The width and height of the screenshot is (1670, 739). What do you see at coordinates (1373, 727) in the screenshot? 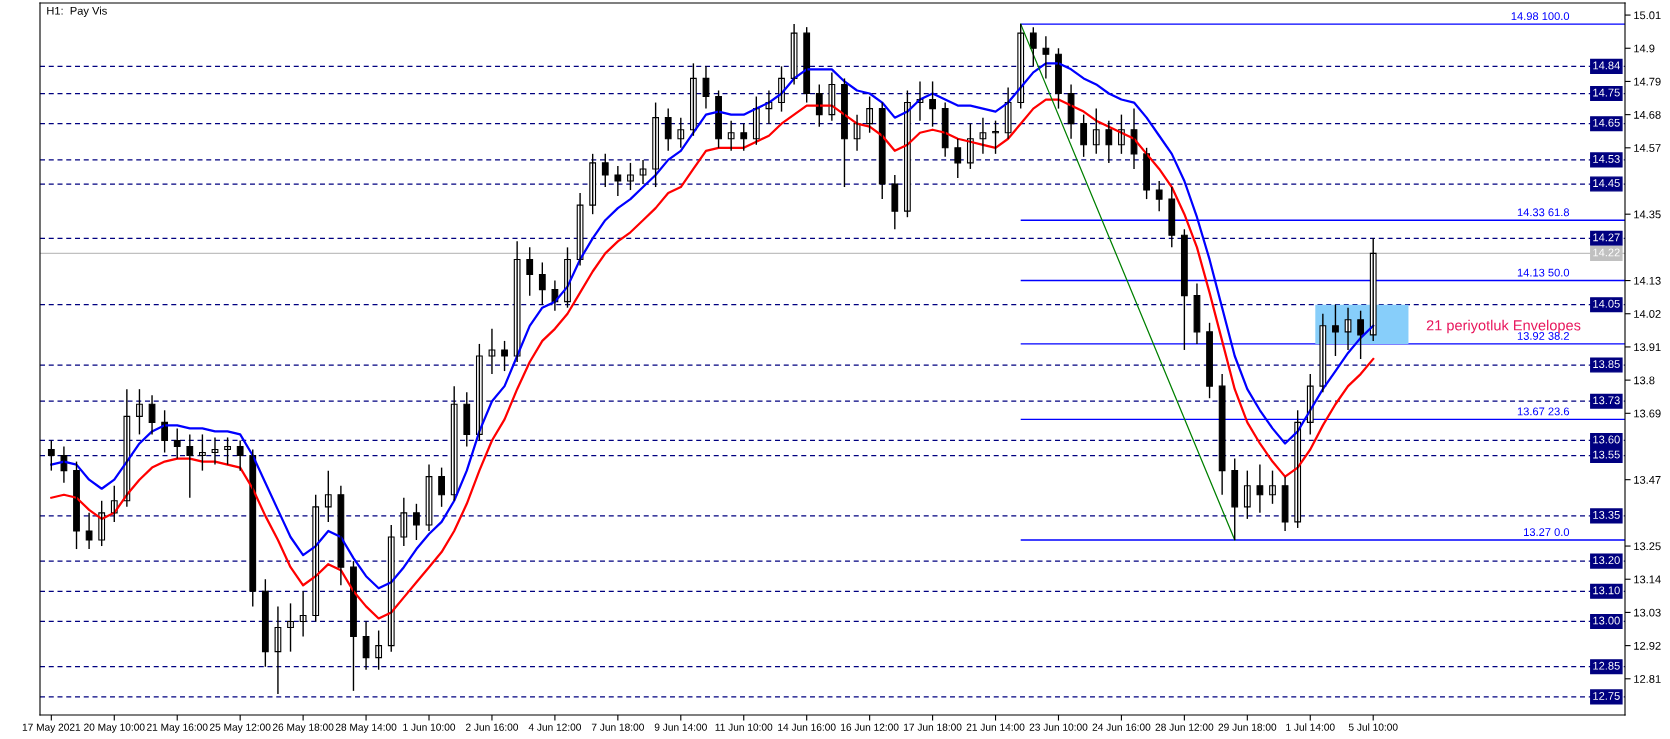
I see `x-tick-label: 5 Jul 10:00` at bounding box center [1373, 727].